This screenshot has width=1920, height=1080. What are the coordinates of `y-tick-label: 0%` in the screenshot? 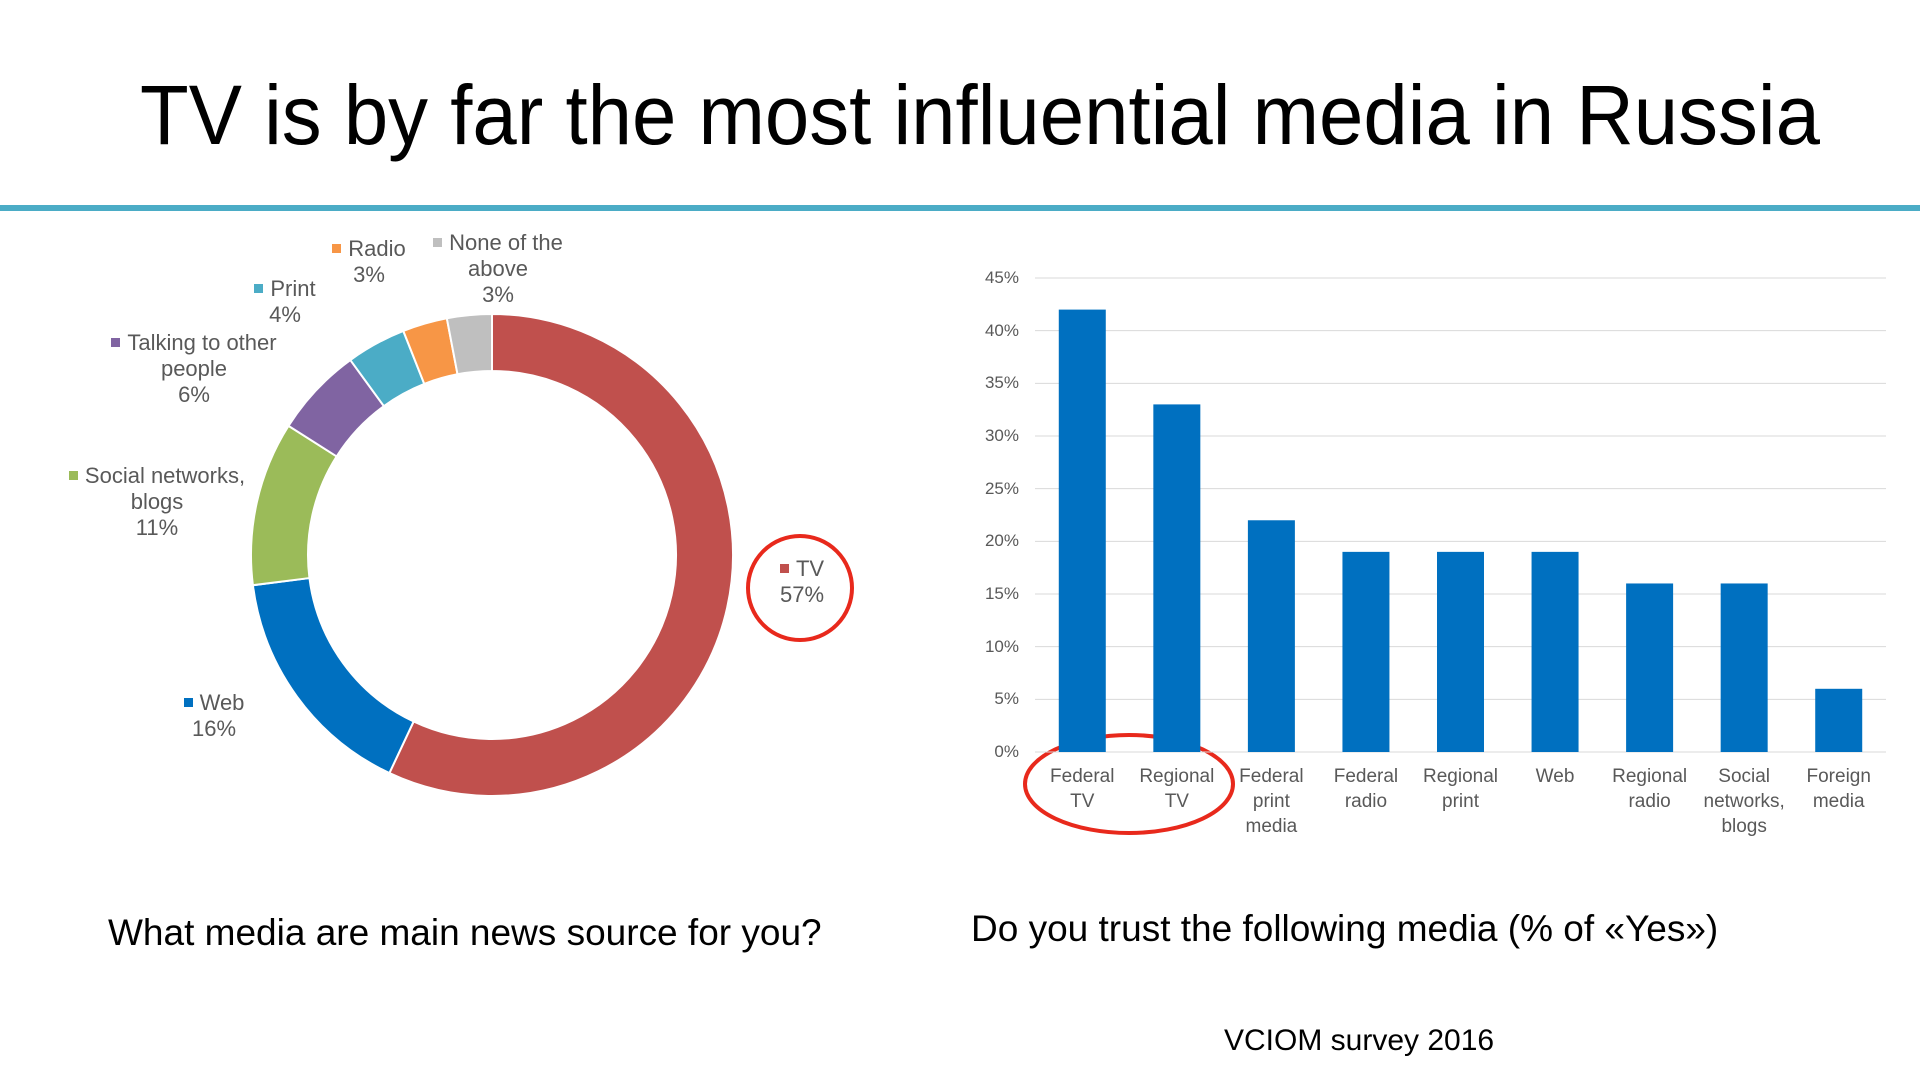 It's located at (1006, 751).